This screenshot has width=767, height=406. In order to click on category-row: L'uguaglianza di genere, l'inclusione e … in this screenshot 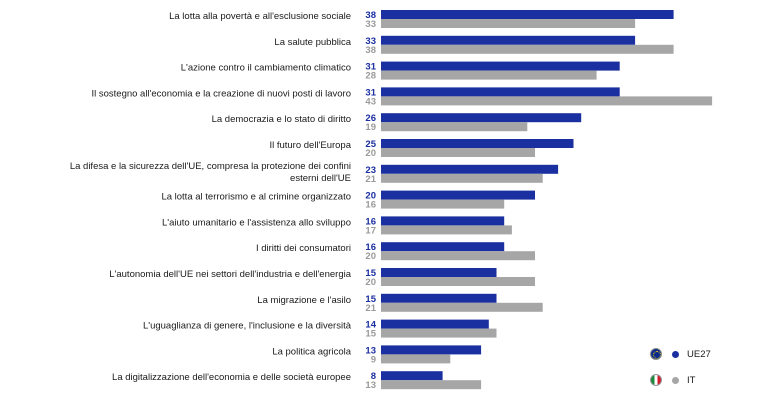, I will do `click(320, 329)`.